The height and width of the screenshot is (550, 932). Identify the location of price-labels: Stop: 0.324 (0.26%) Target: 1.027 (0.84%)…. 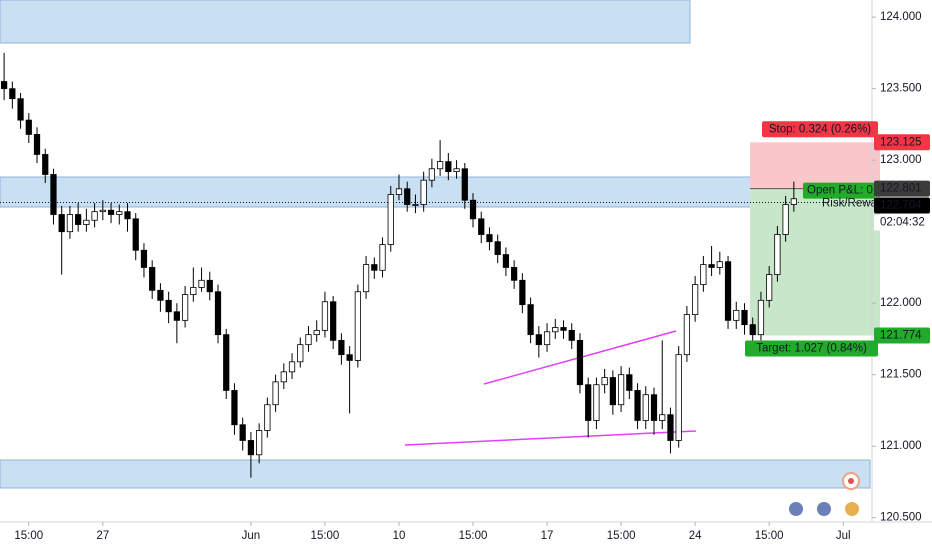
(837, 239).